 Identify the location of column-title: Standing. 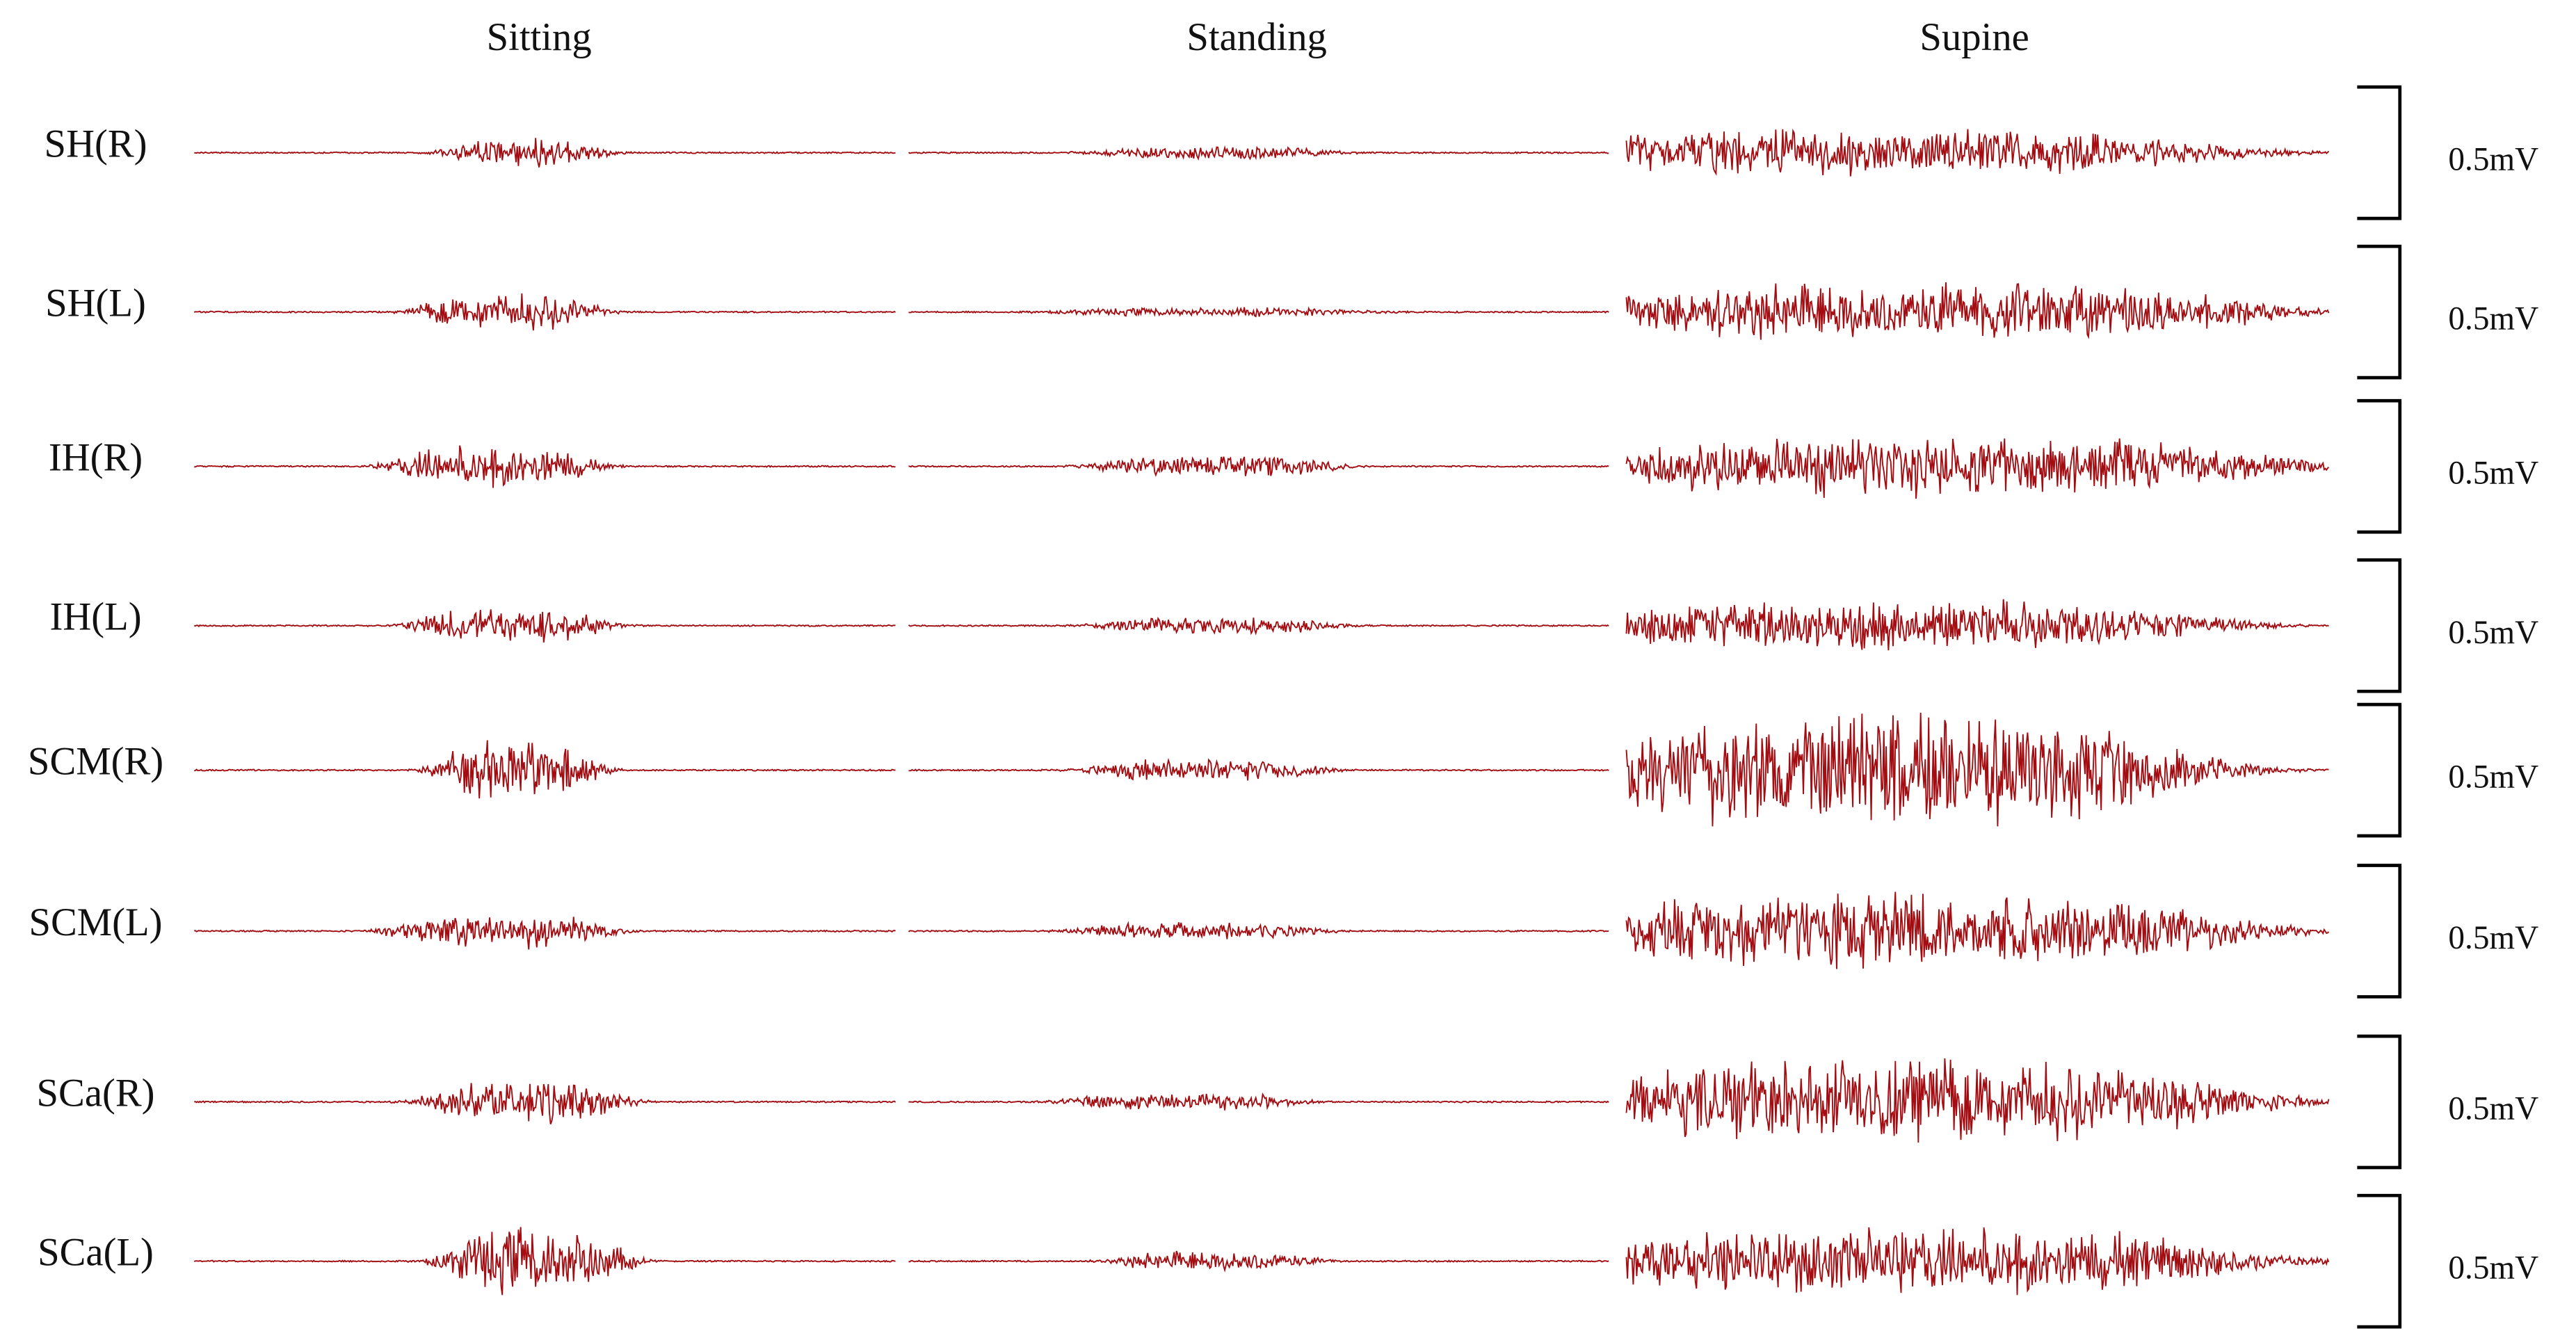
(1256, 37).